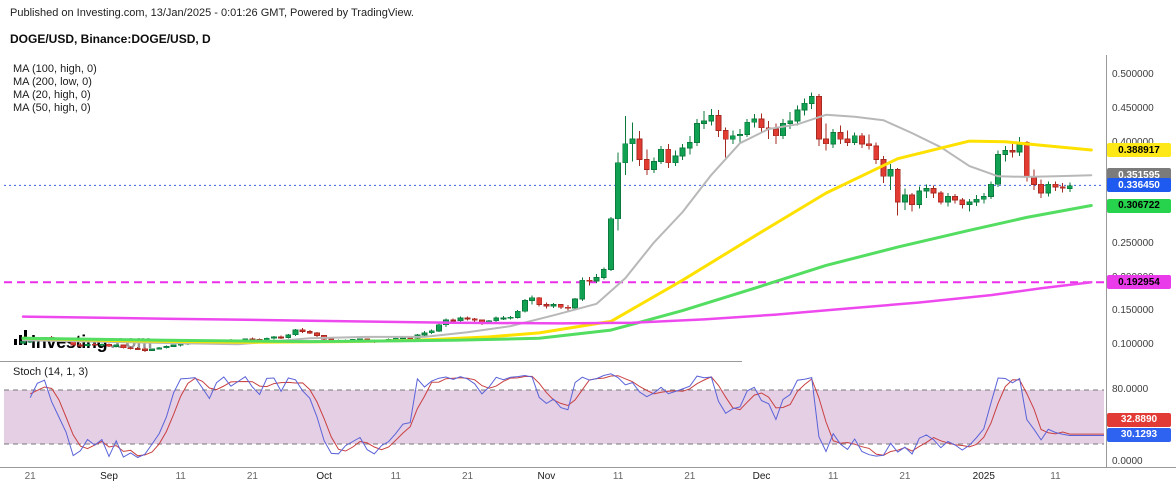 The width and height of the screenshot is (1176, 497). Describe the element at coordinates (55, 69) in the screenshot. I see `legend-ma-100-high: MA (100, high, 0)` at that location.